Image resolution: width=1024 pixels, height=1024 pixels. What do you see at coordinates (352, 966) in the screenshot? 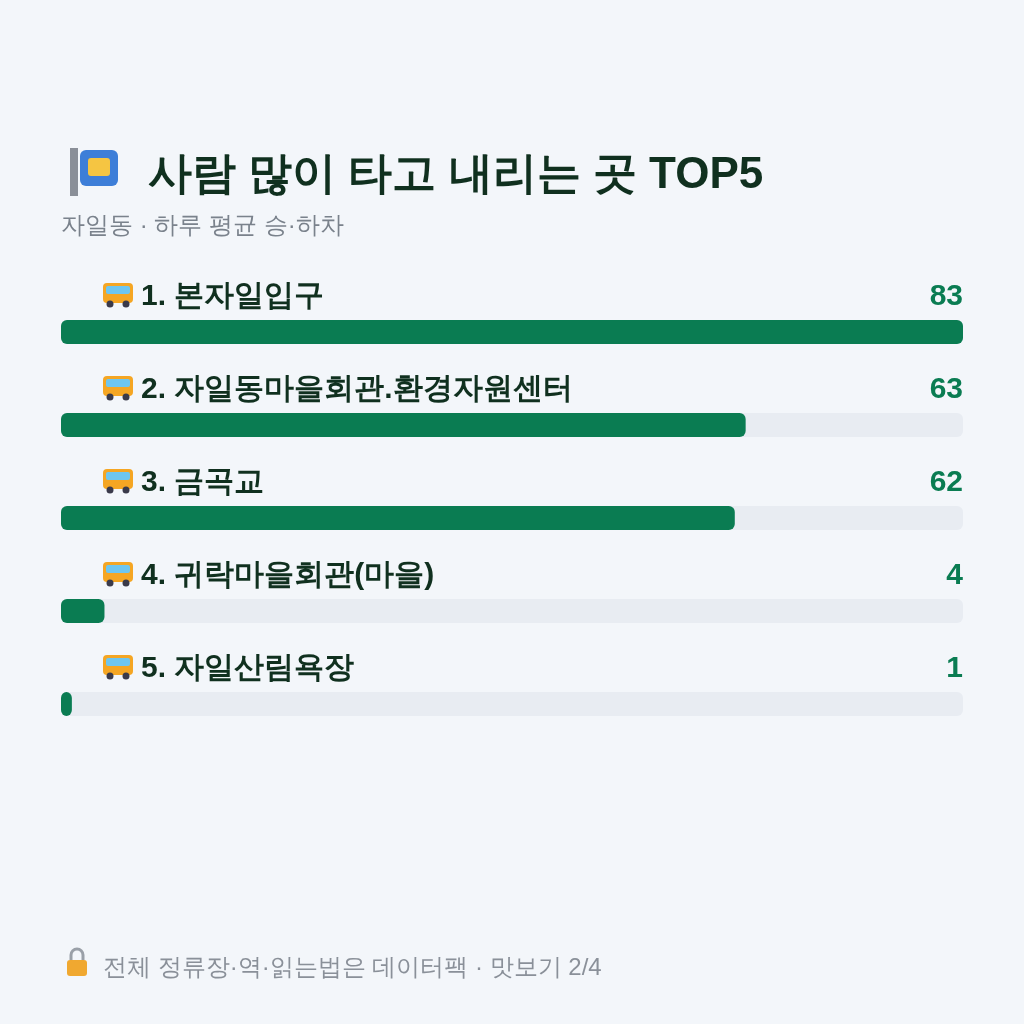
I see `text: 전체 정류장·역·읽는법은 데이터팩 · 맛보기 2/4` at bounding box center [352, 966].